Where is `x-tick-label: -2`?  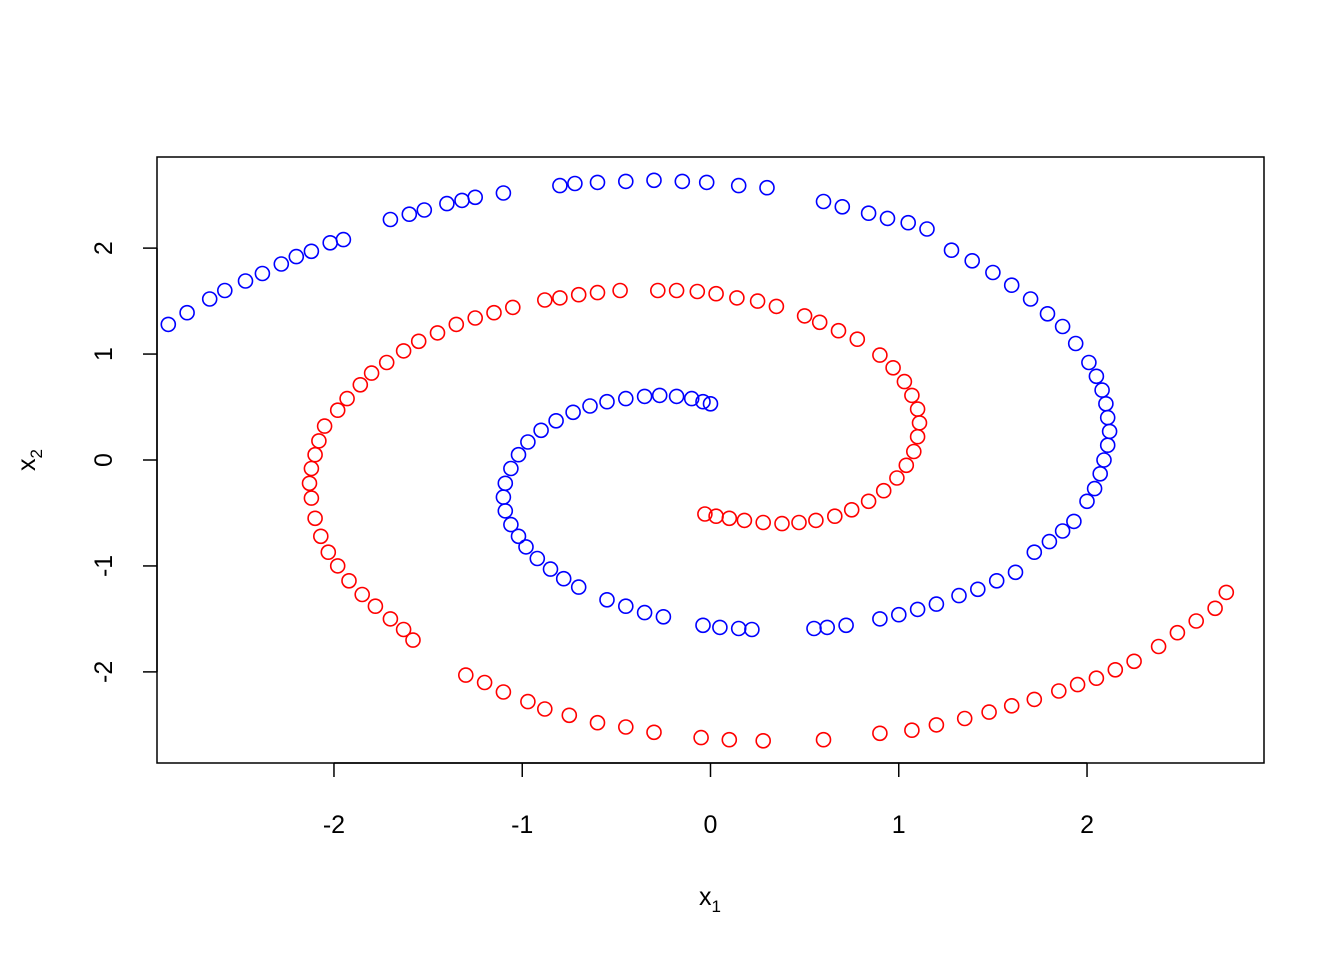
x-tick-label: -2 is located at coordinates (334, 825).